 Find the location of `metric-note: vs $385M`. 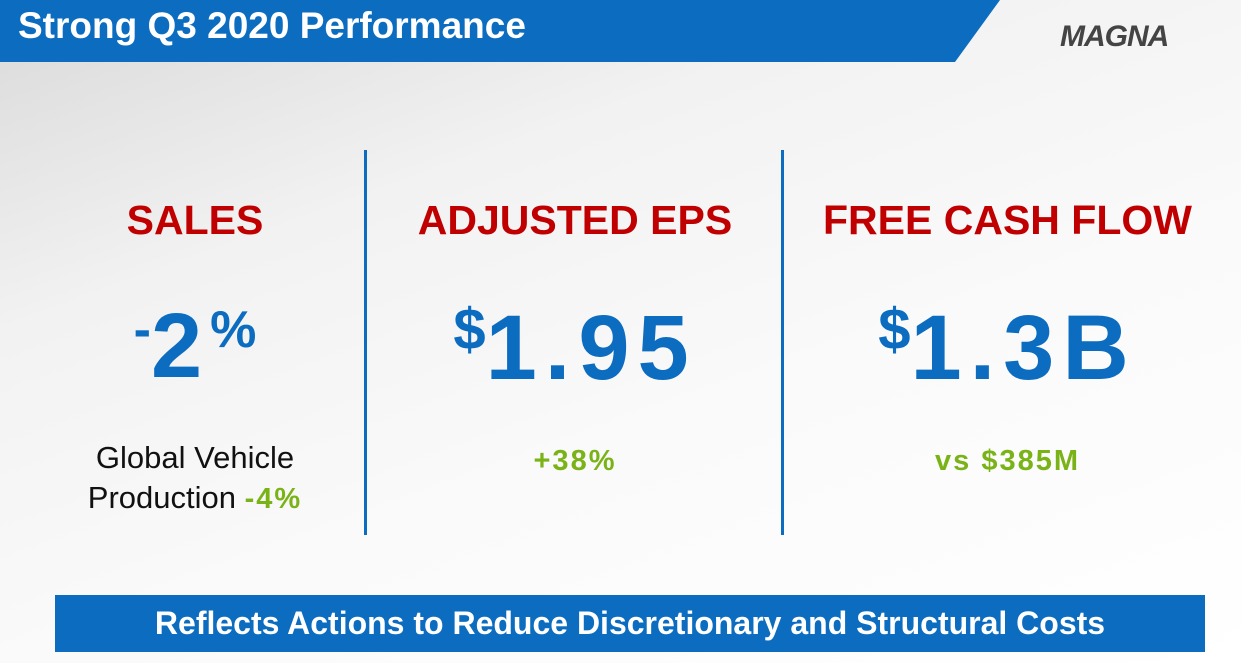

metric-note: vs $385M is located at coordinates (1007, 460).